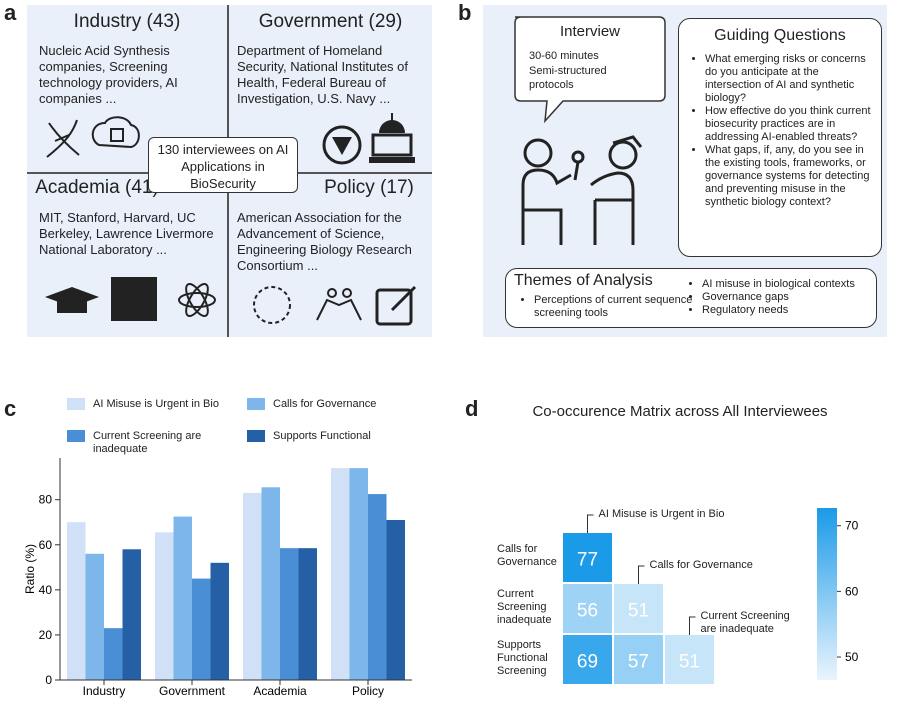 Image resolution: width=897 pixels, height=705 pixels. I want to click on y-tick-label: 80, so click(46, 500).